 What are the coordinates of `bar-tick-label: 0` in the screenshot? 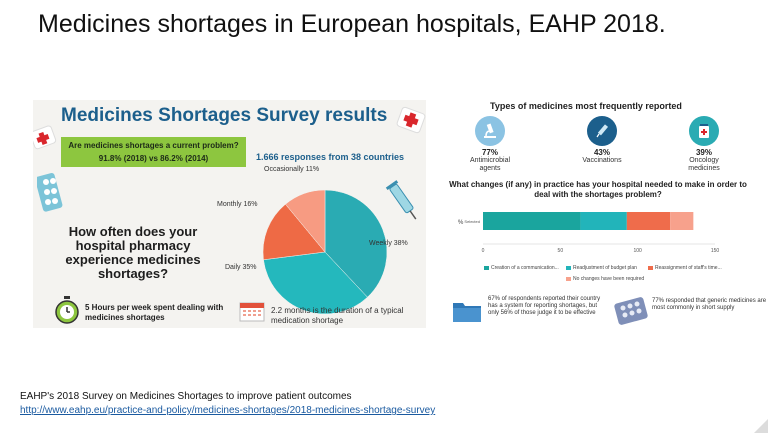 It's located at (483, 251).